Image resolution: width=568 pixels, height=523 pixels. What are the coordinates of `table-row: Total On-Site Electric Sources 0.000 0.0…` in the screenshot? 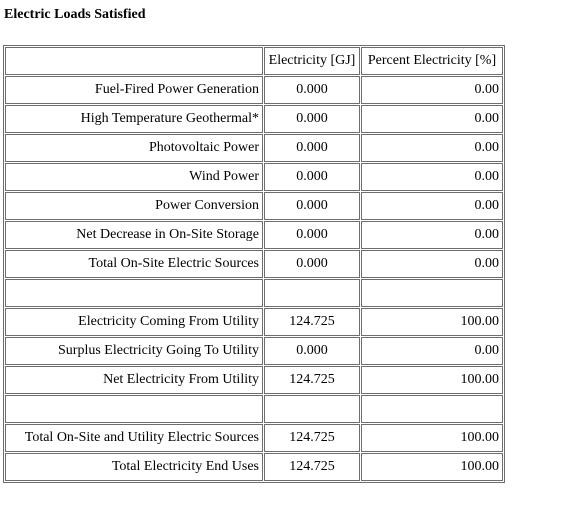 It's located at (254, 264).